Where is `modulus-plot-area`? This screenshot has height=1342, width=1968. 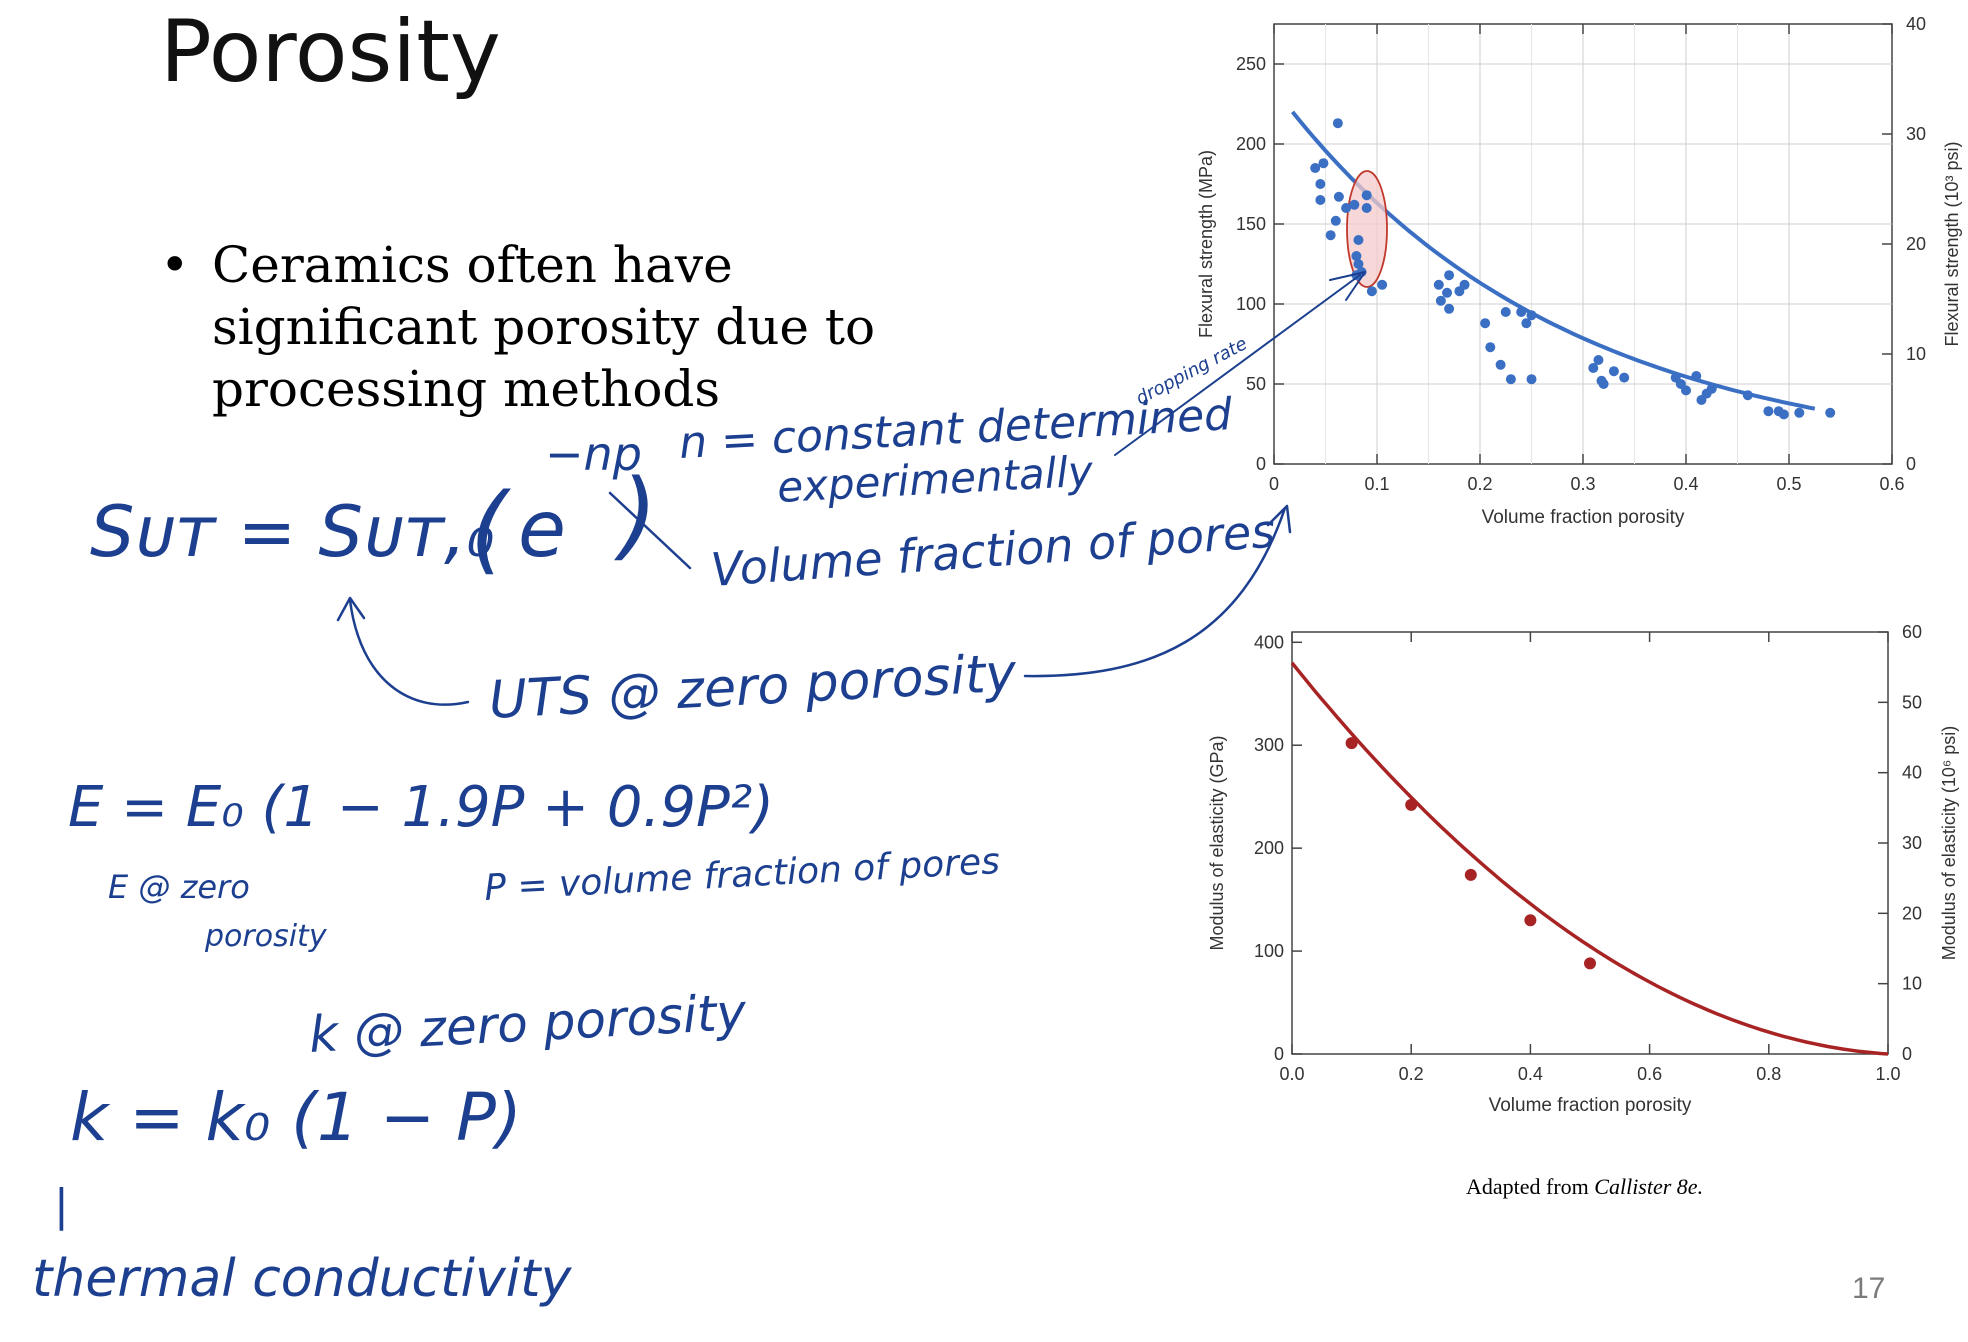 modulus-plot-area is located at coordinates (1590, 843).